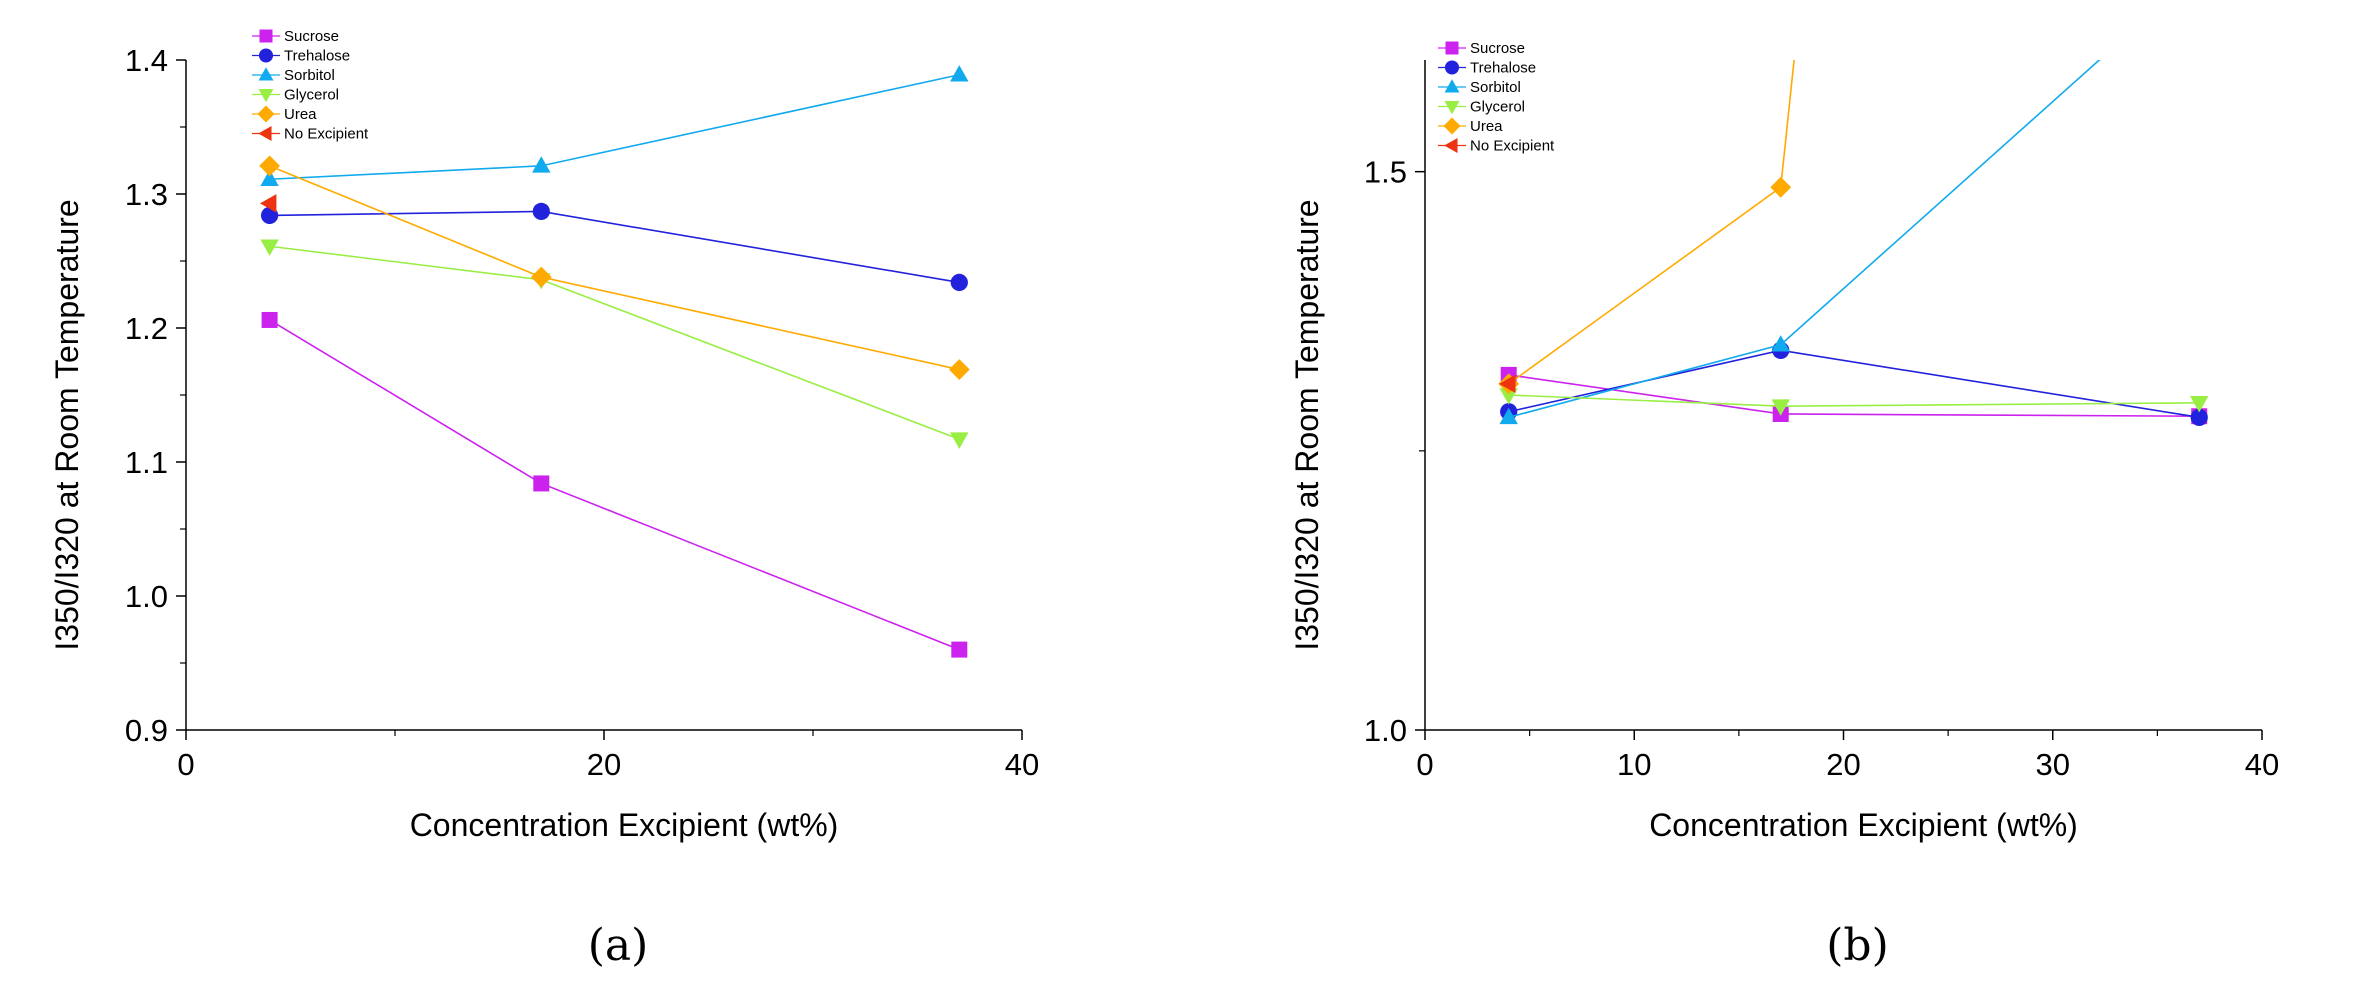 The width and height of the screenshot is (2356, 987). What do you see at coordinates (146, 60) in the screenshot?
I see `y-tick-label: 1.4` at bounding box center [146, 60].